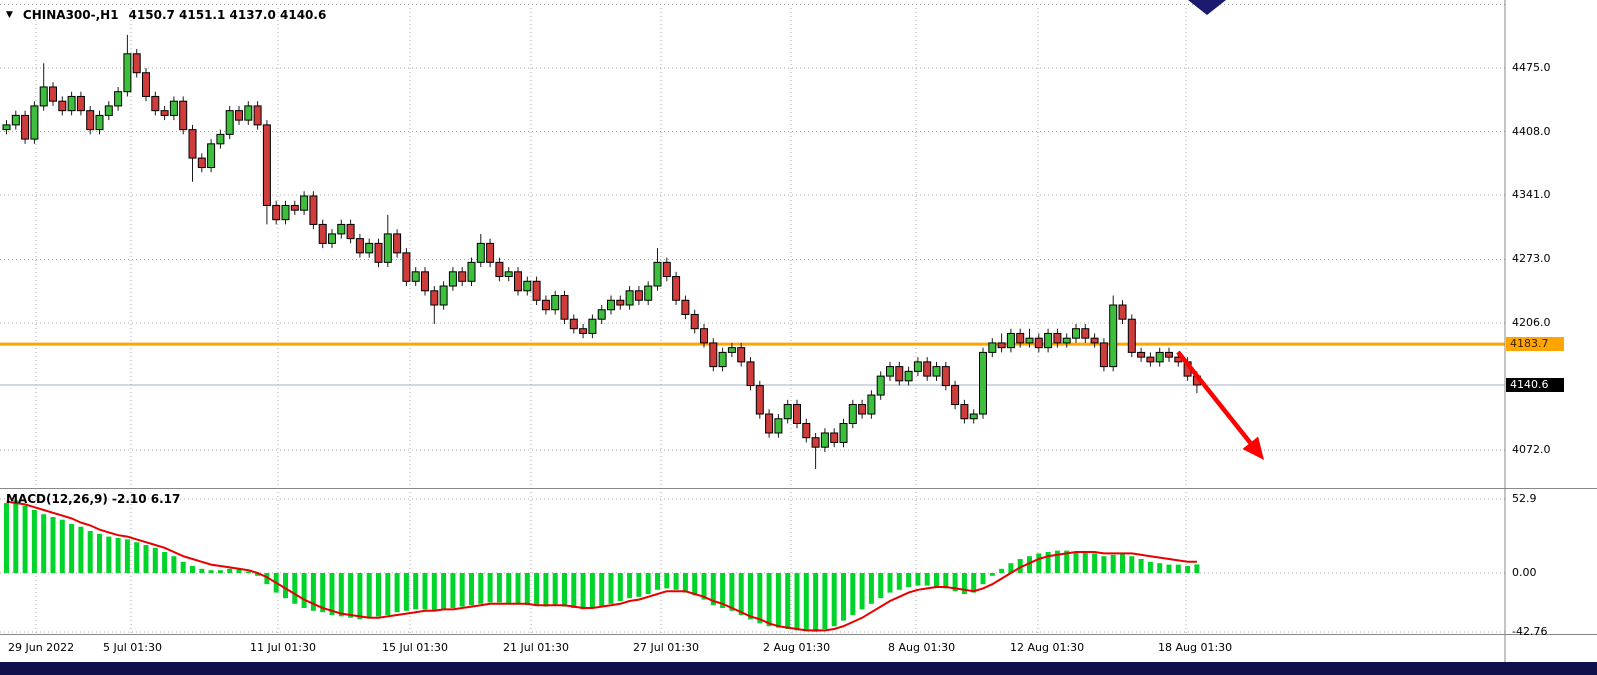 The image size is (1597, 675). Describe the element at coordinates (798, 668) in the screenshot. I see `bottom-status-bar` at that location.